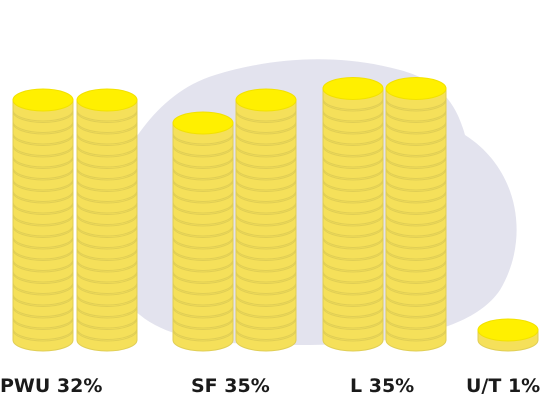 The image size is (551, 398). Describe the element at coordinates (230, 386) in the screenshot. I see `label-sf: SF 35%` at that location.